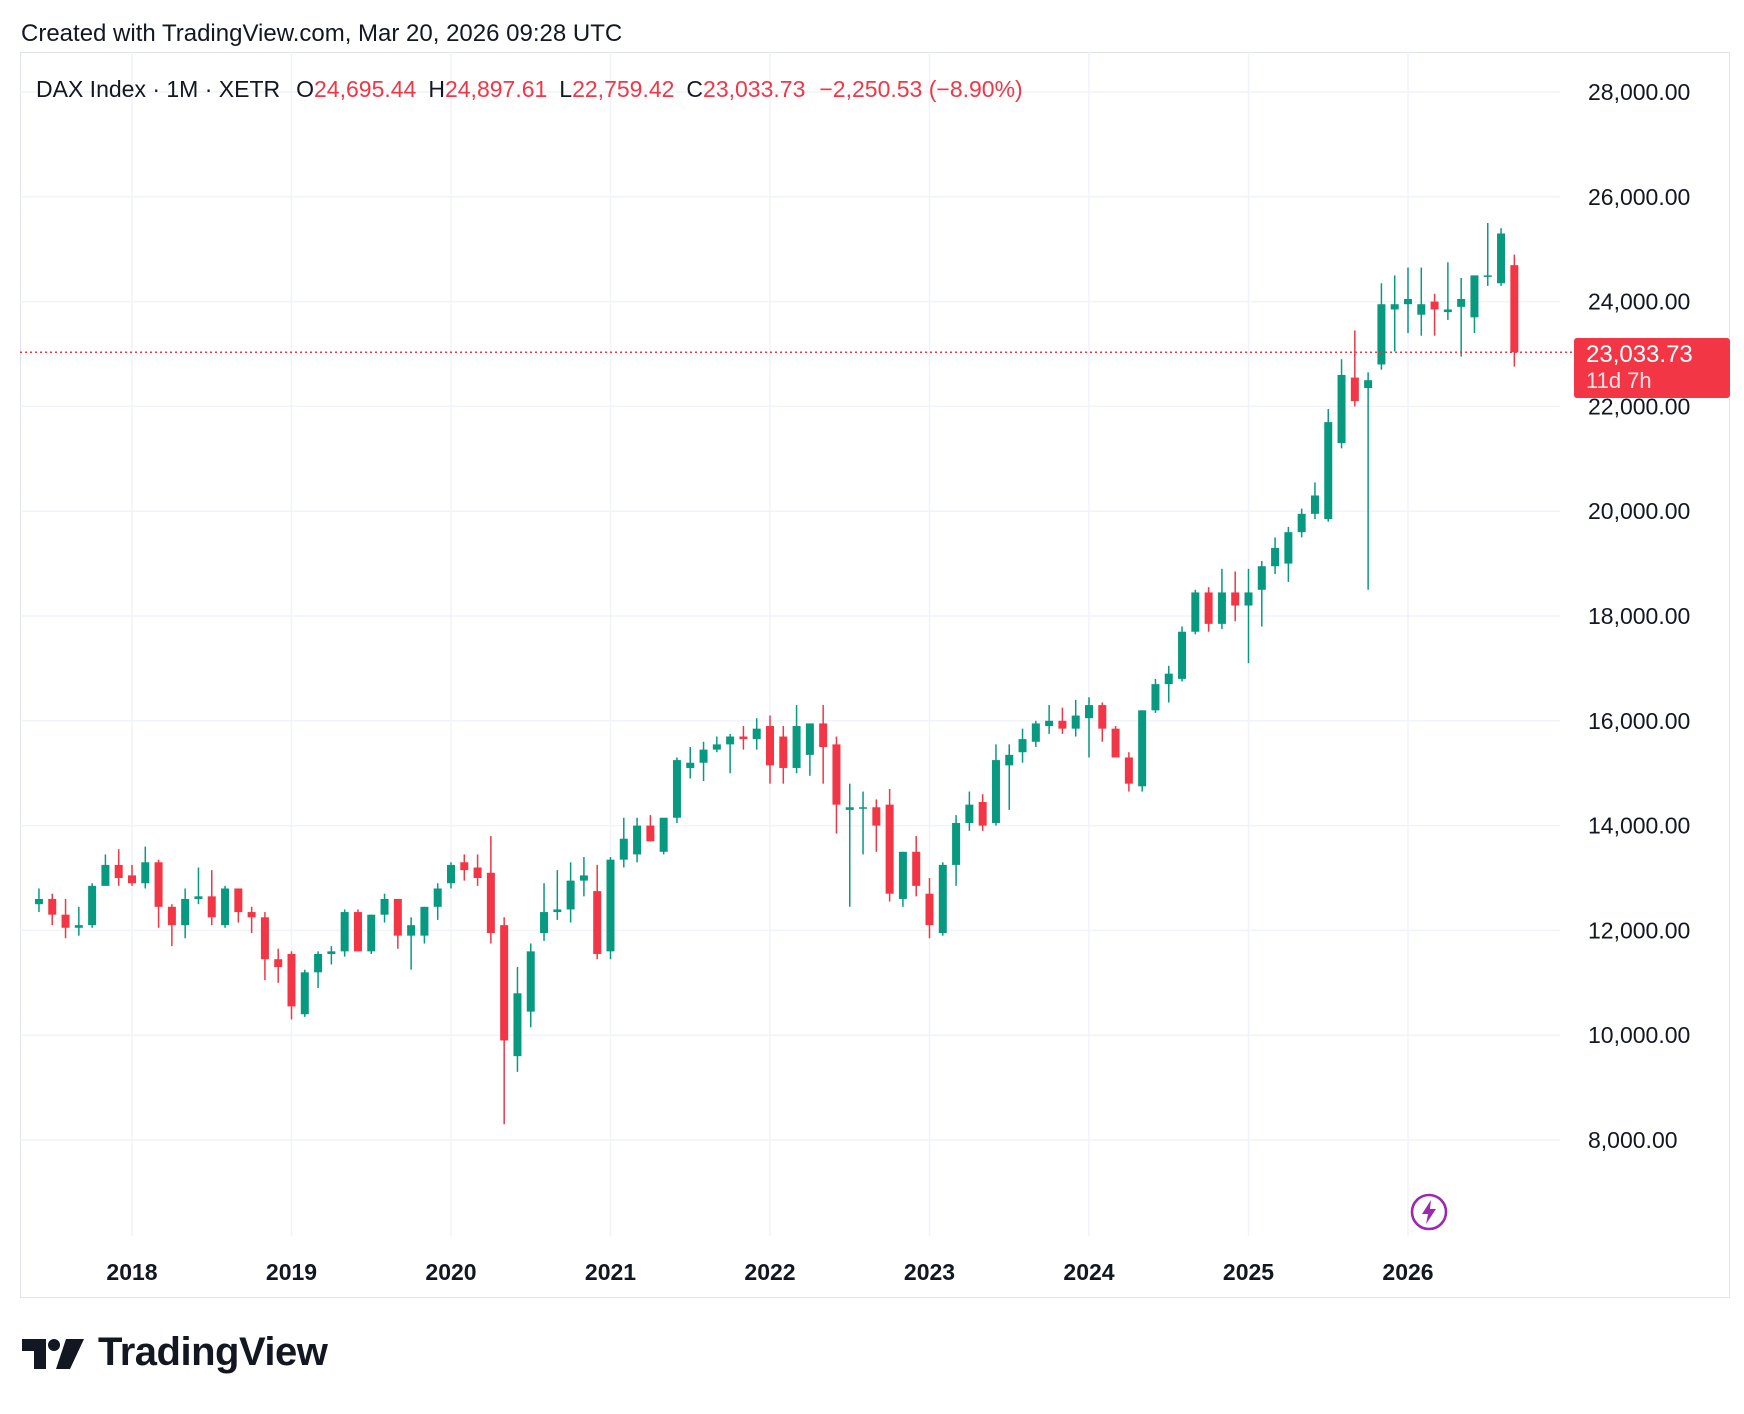  I want to click on price-tick-label: 10,000.00, so click(1639, 1035).